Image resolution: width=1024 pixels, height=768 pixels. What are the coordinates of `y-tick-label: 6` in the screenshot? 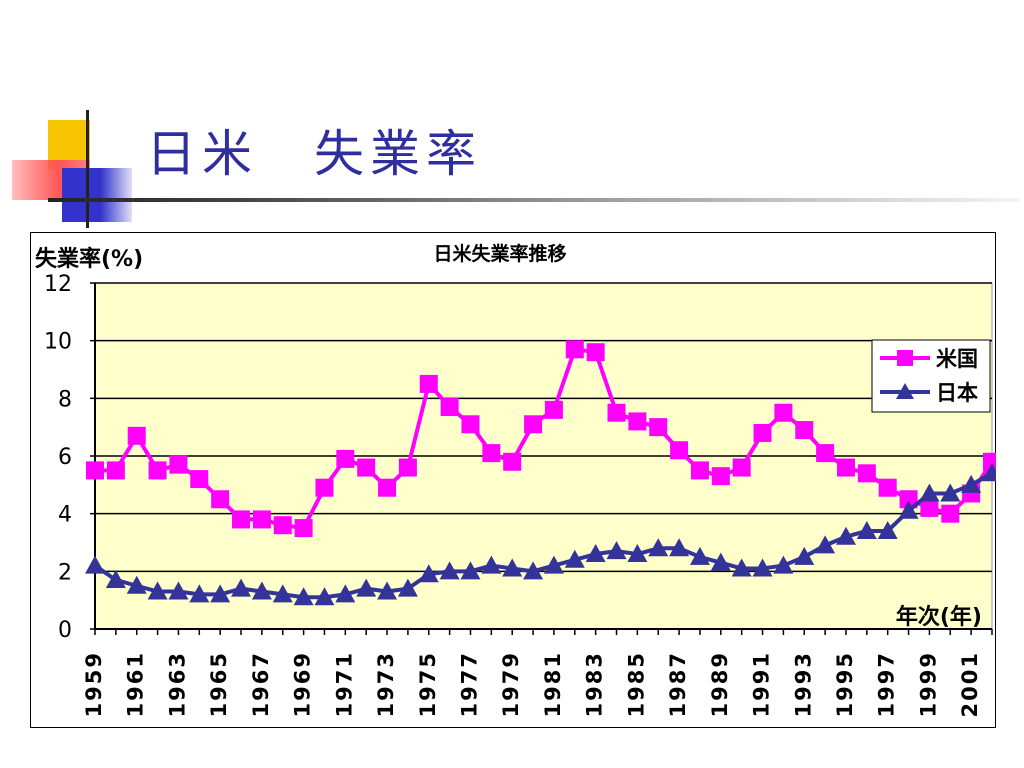 It's located at (65, 457).